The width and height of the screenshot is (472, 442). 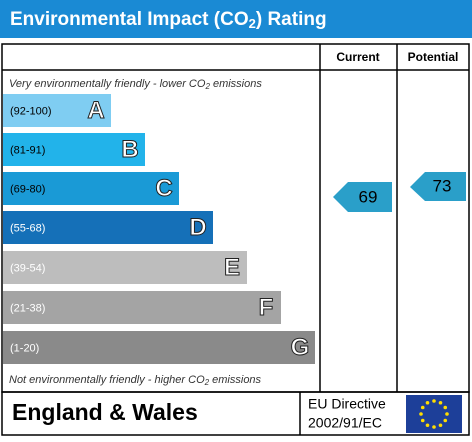 What do you see at coordinates (95, 110) in the screenshot?
I see `band-letter: A` at bounding box center [95, 110].